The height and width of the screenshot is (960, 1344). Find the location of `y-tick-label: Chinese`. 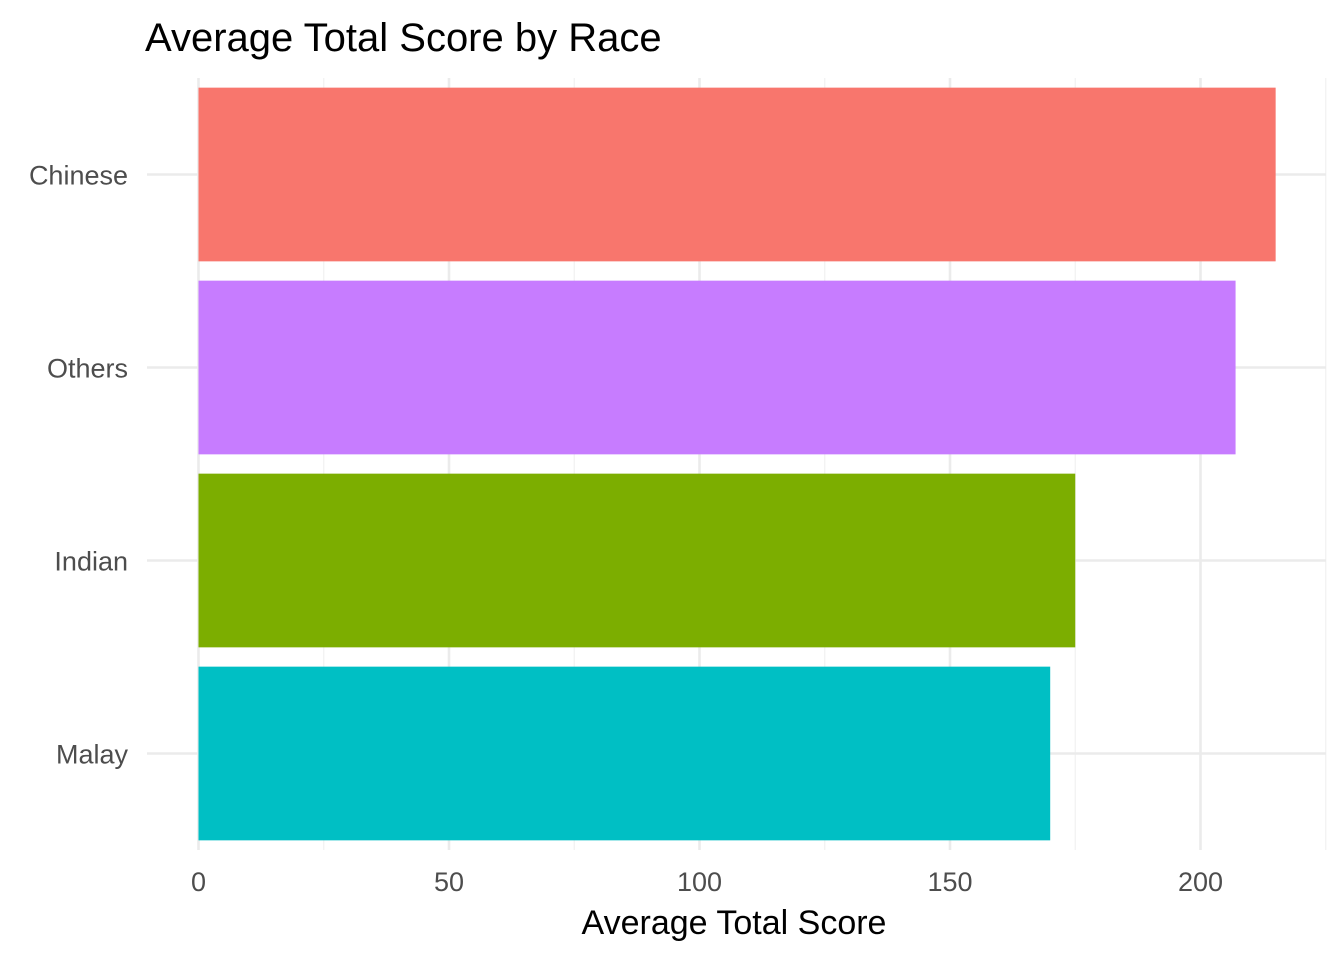

y-tick-label: Chinese is located at coordinates (78, 176).